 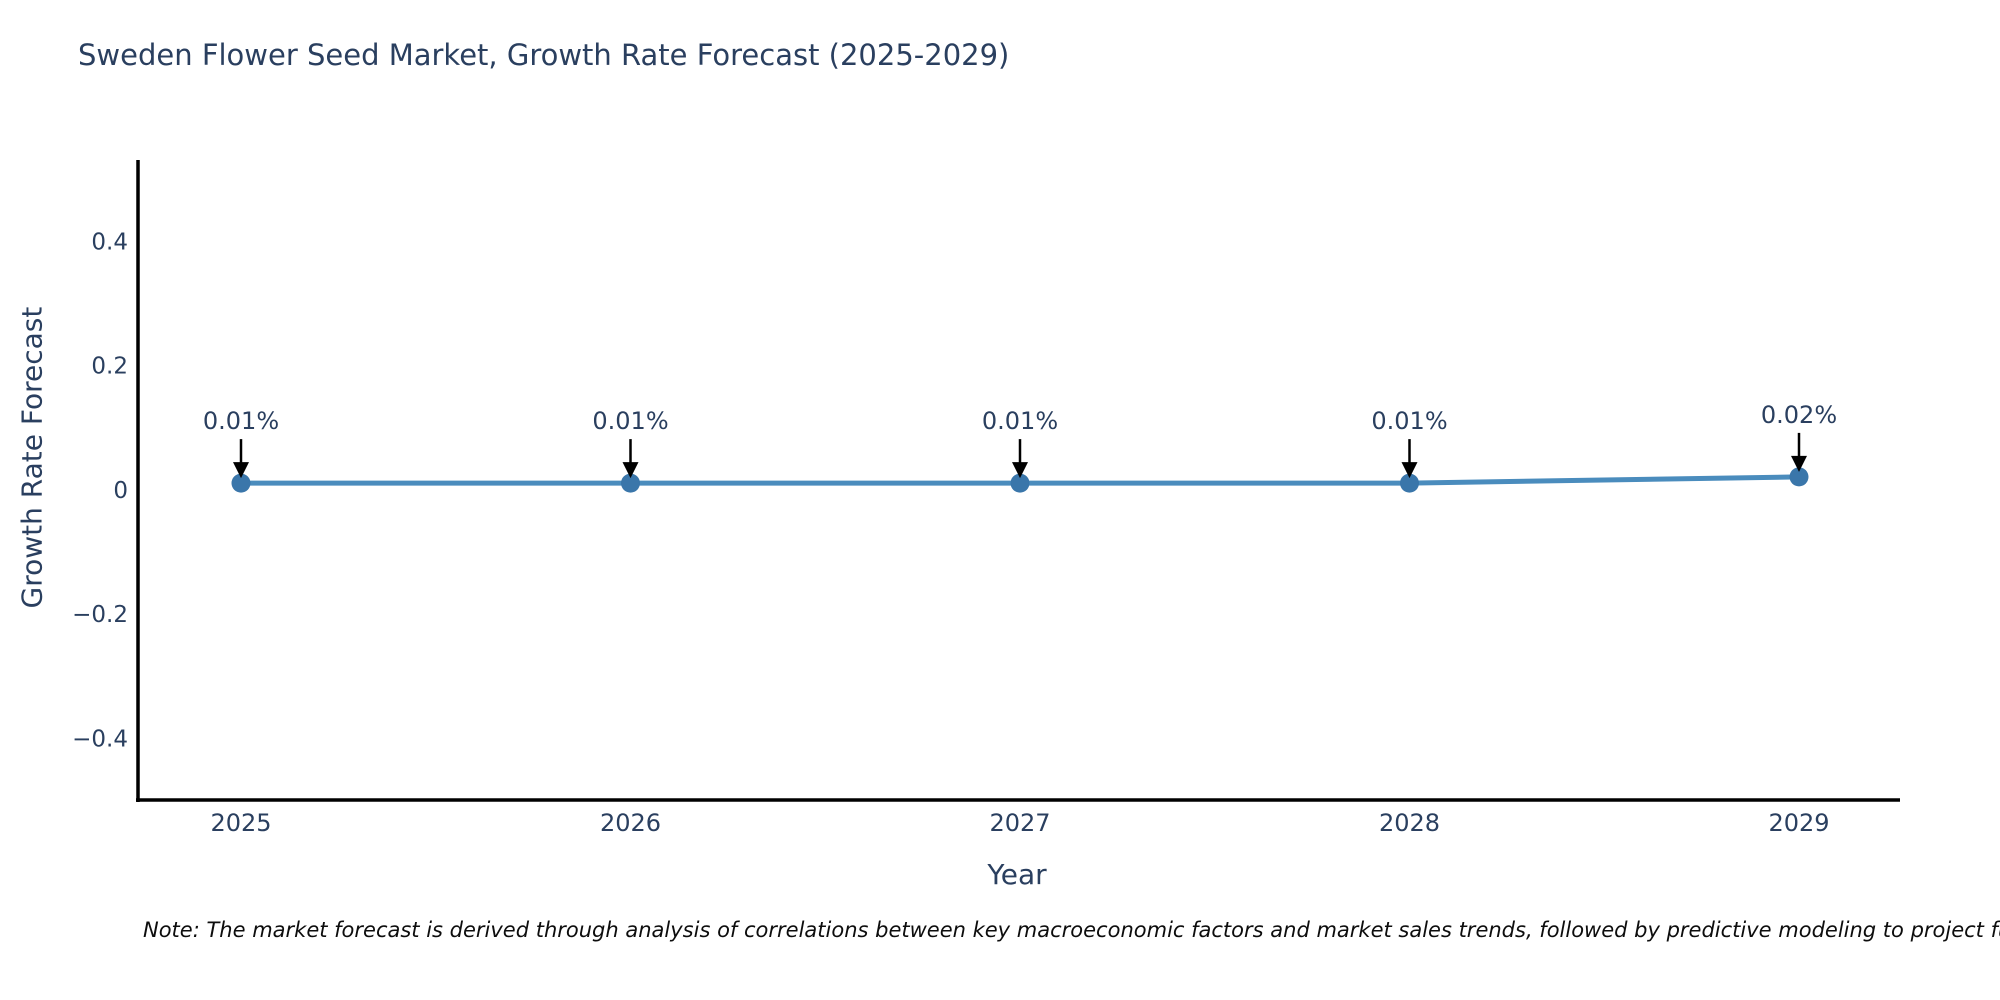 What do you see at coordinates (120, 491) in the screenshot?
I see `y-tick-label: 0` at bounding box center [120, 491].